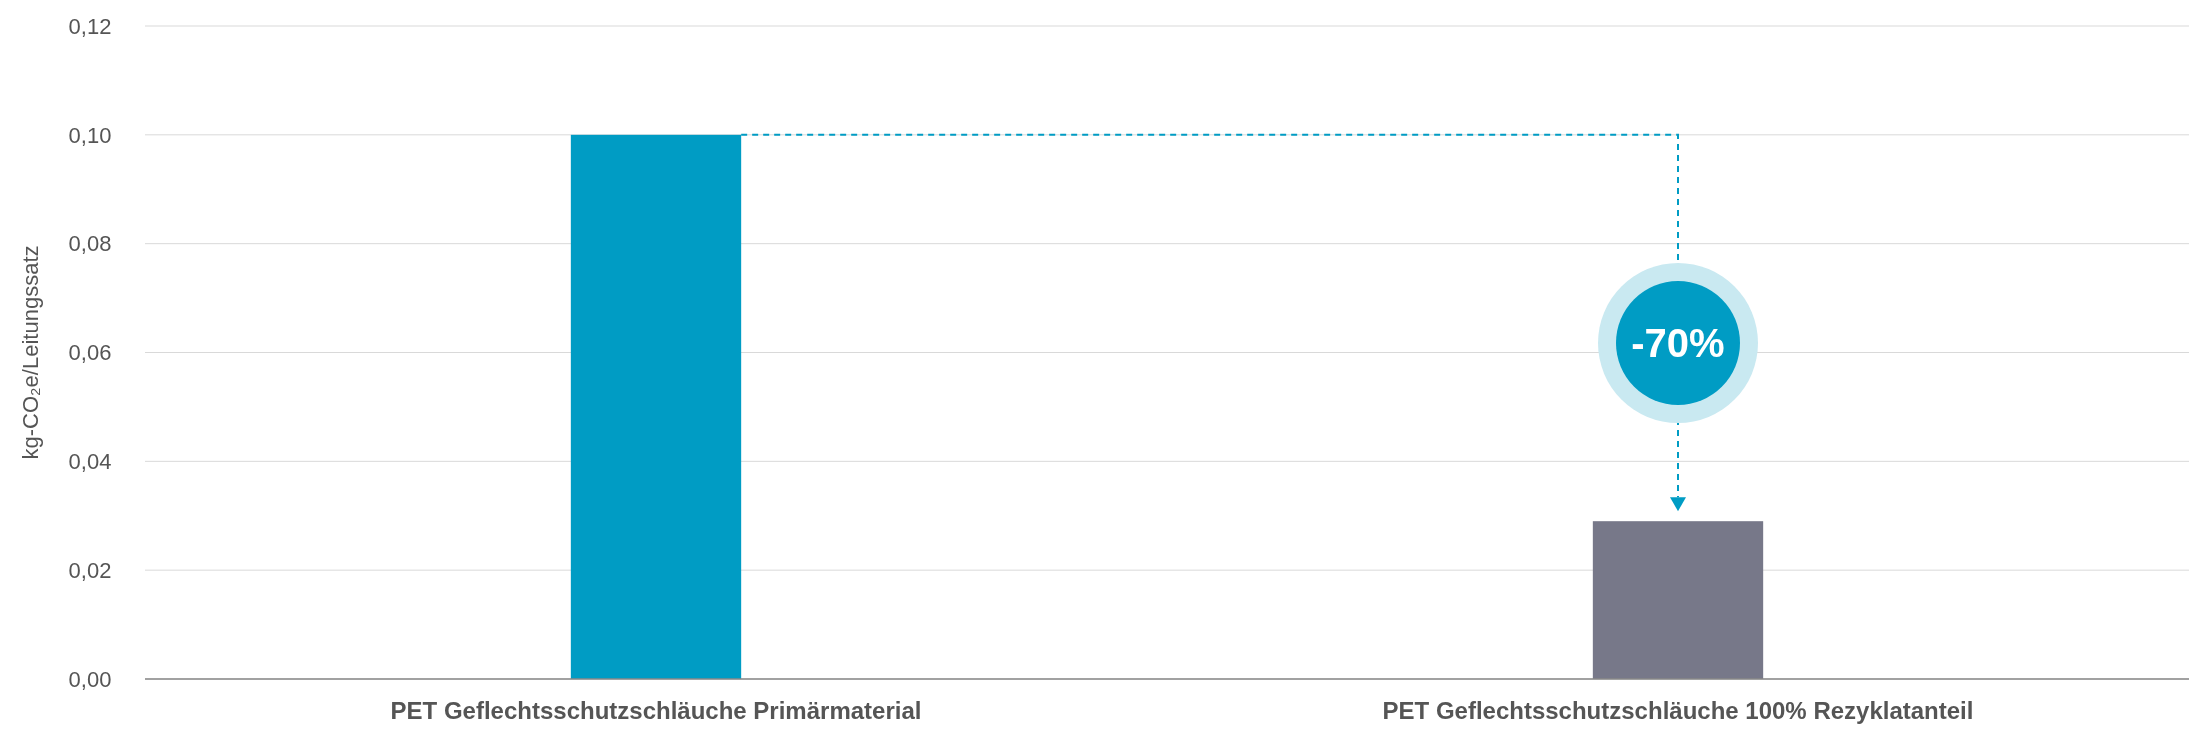 This screenshot has width=2197, height=744. I want to click on y-tick-label: 0,10, so click(90, 135).